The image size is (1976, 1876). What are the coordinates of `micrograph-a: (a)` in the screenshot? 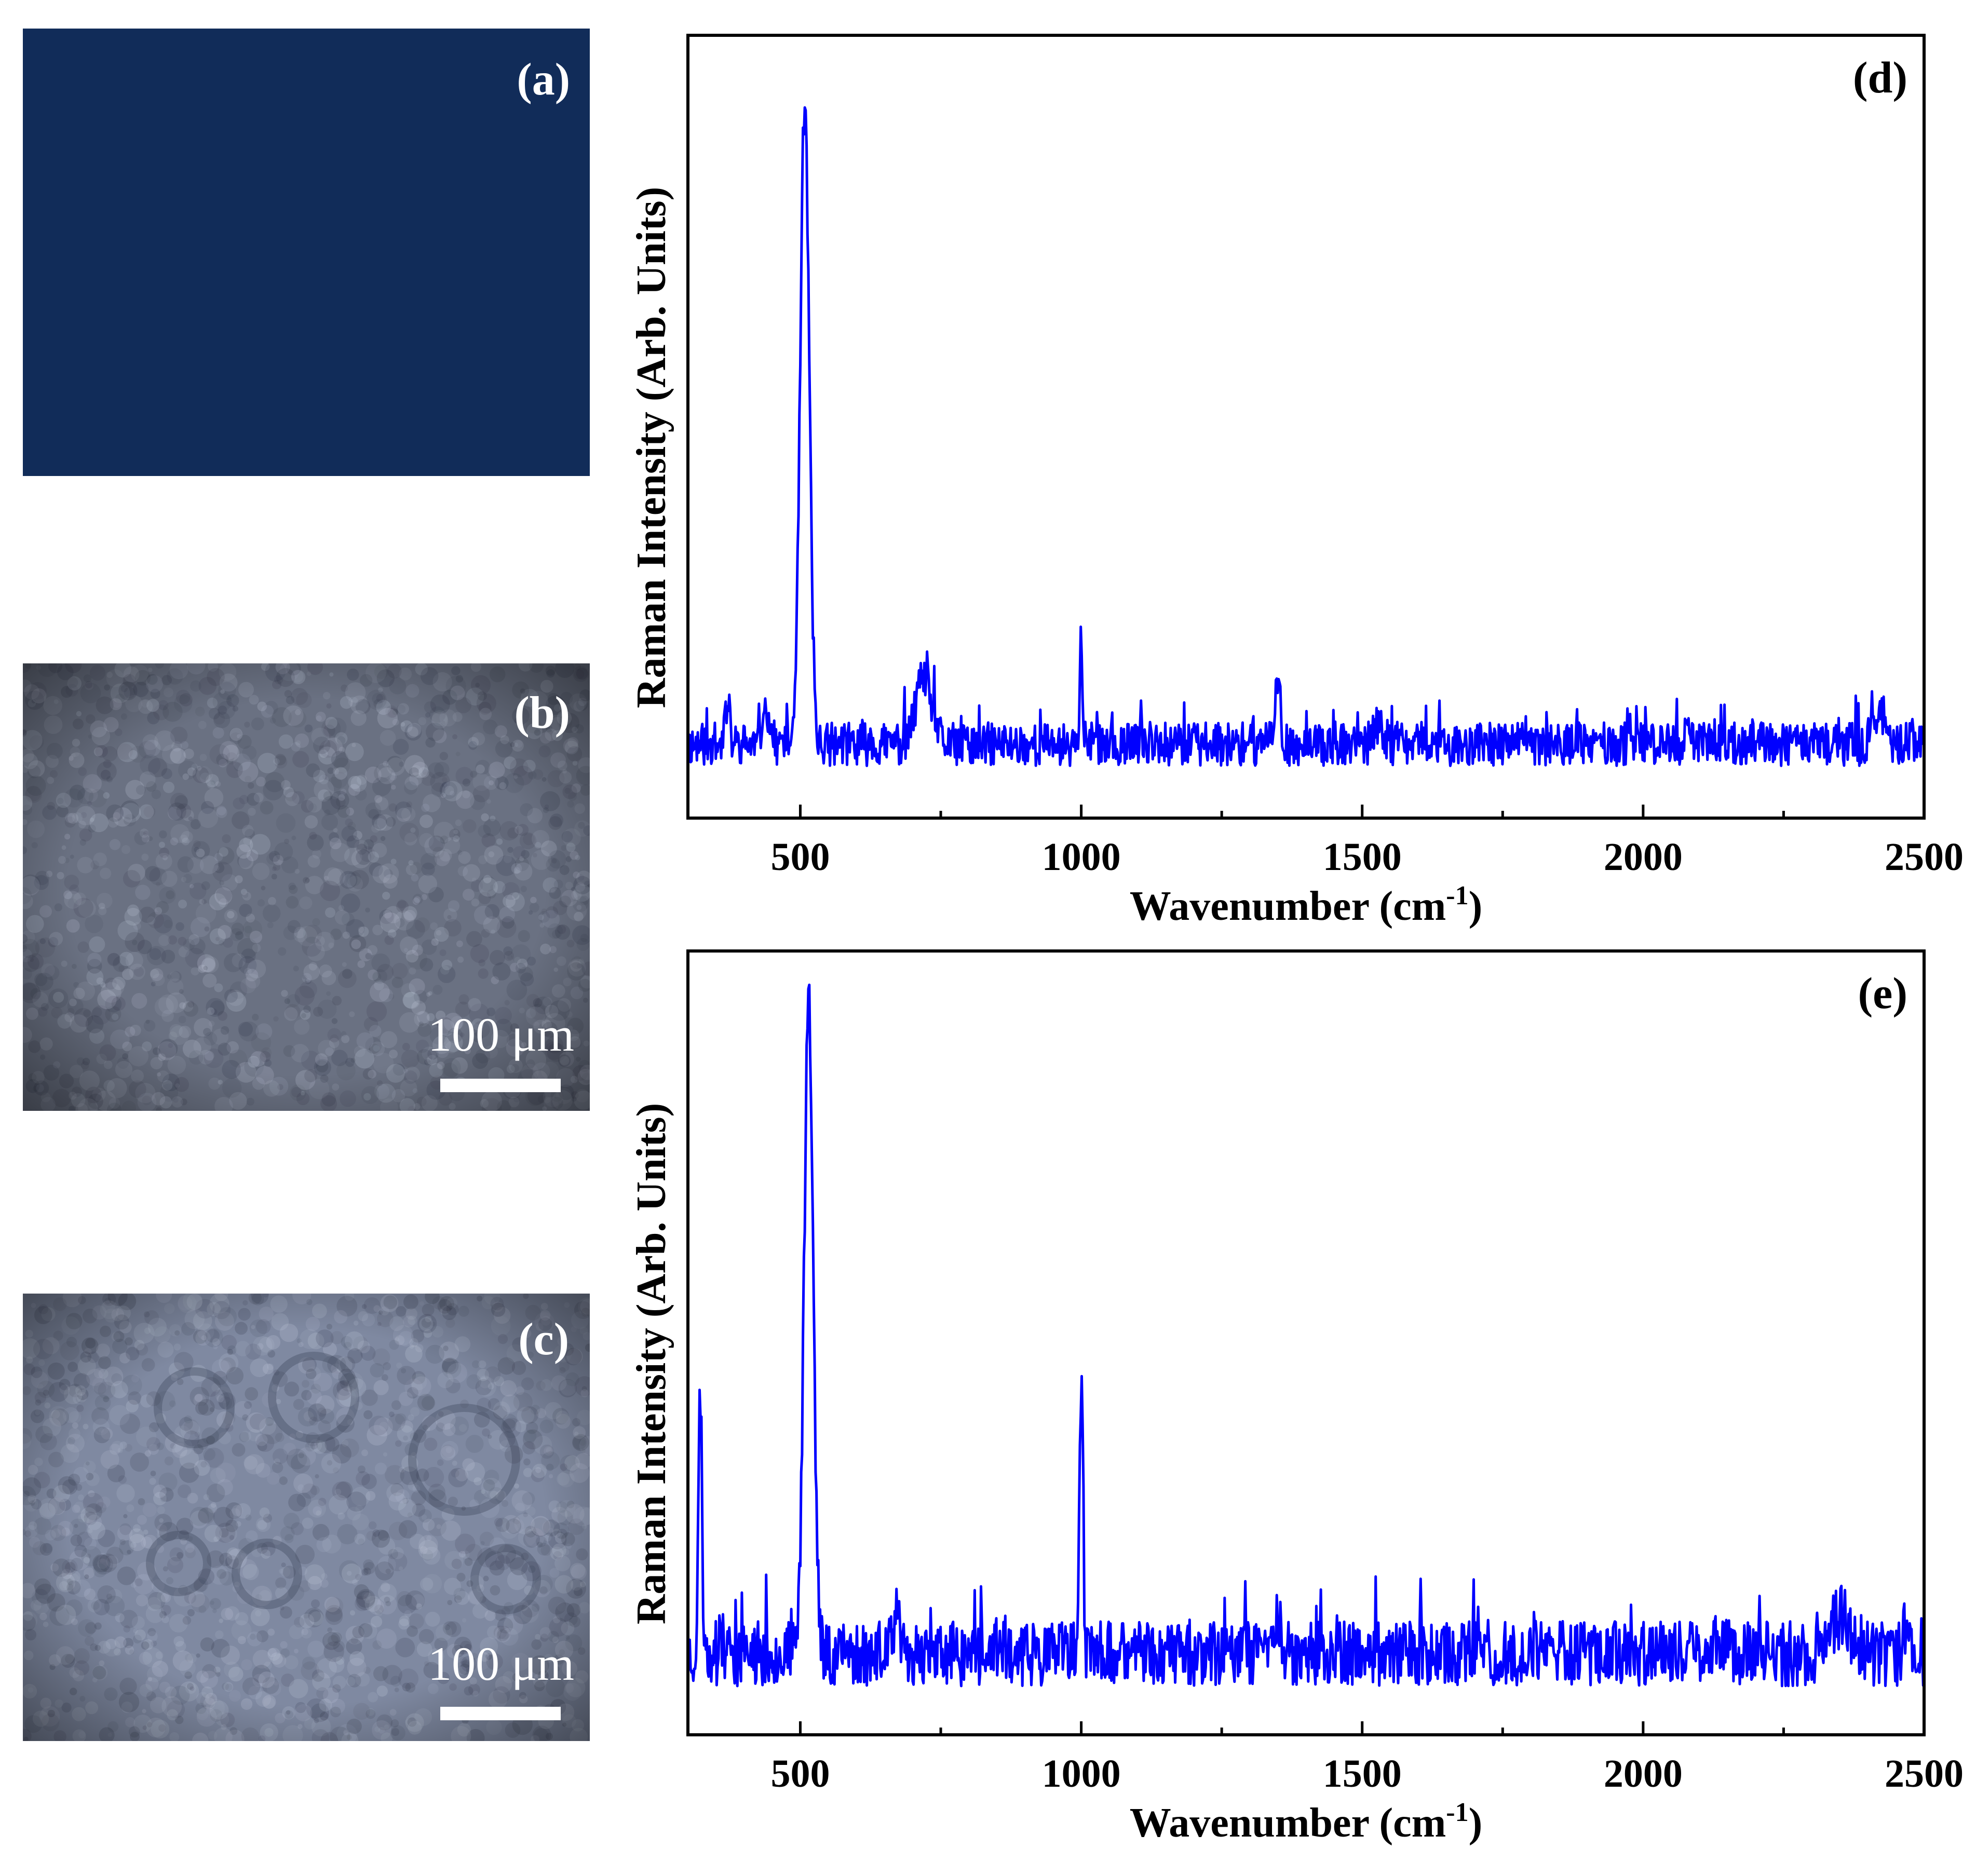 It's located at (306, 253).